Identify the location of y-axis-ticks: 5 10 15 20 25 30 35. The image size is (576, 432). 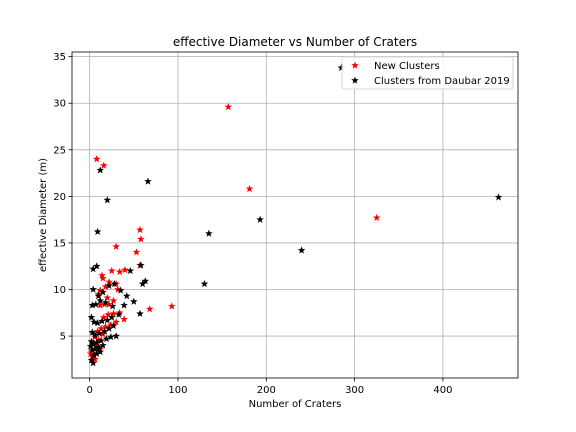
(62, 197).